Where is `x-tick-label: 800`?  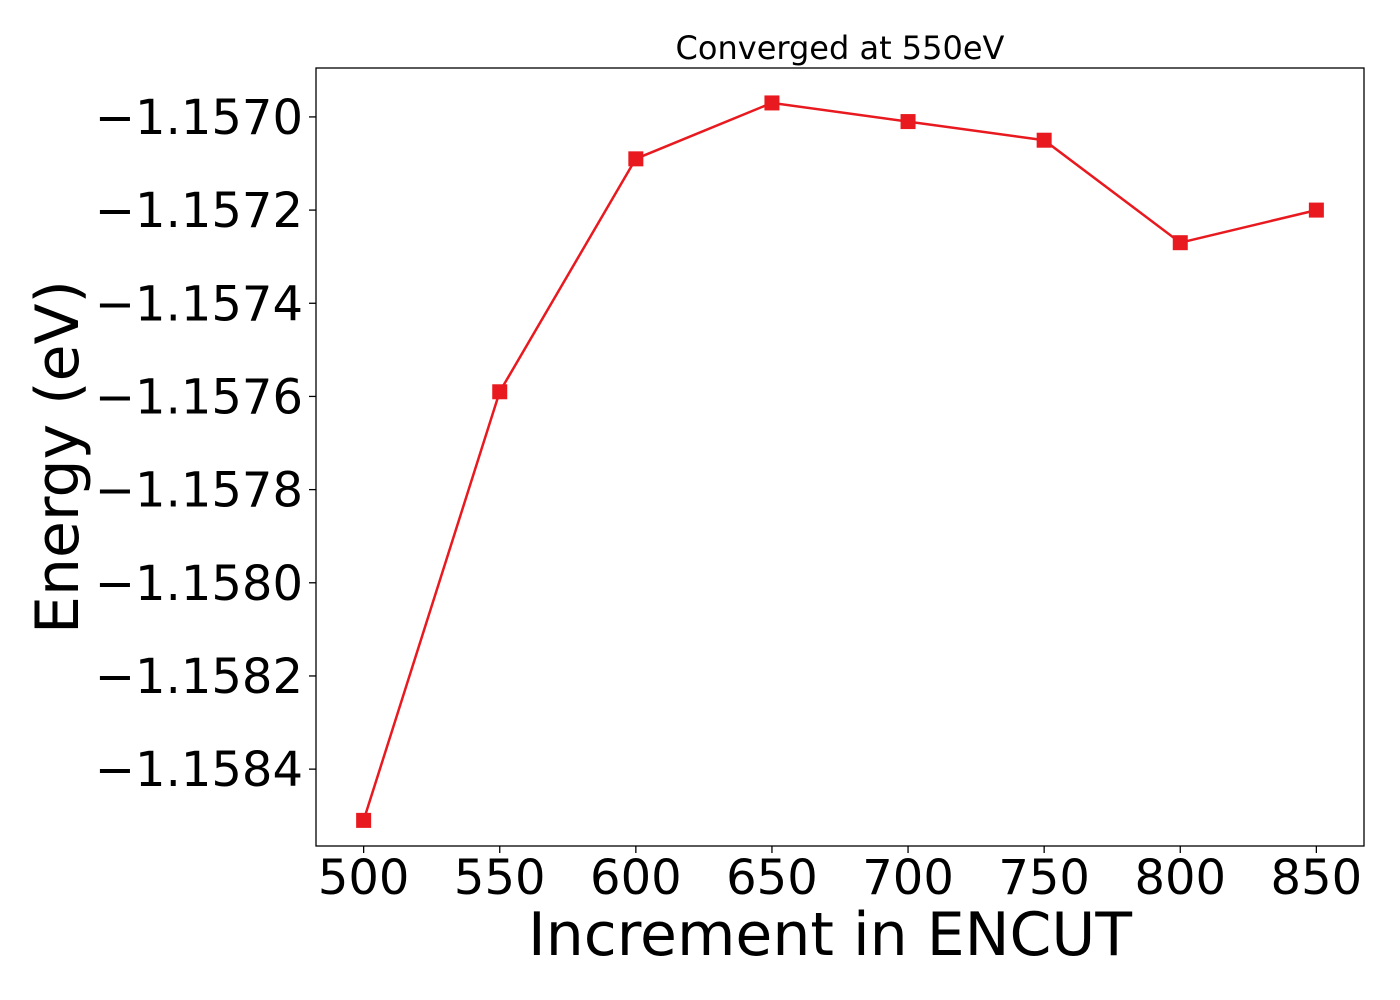 x-tick-label: 800 is located at coordinates (1180, 878).